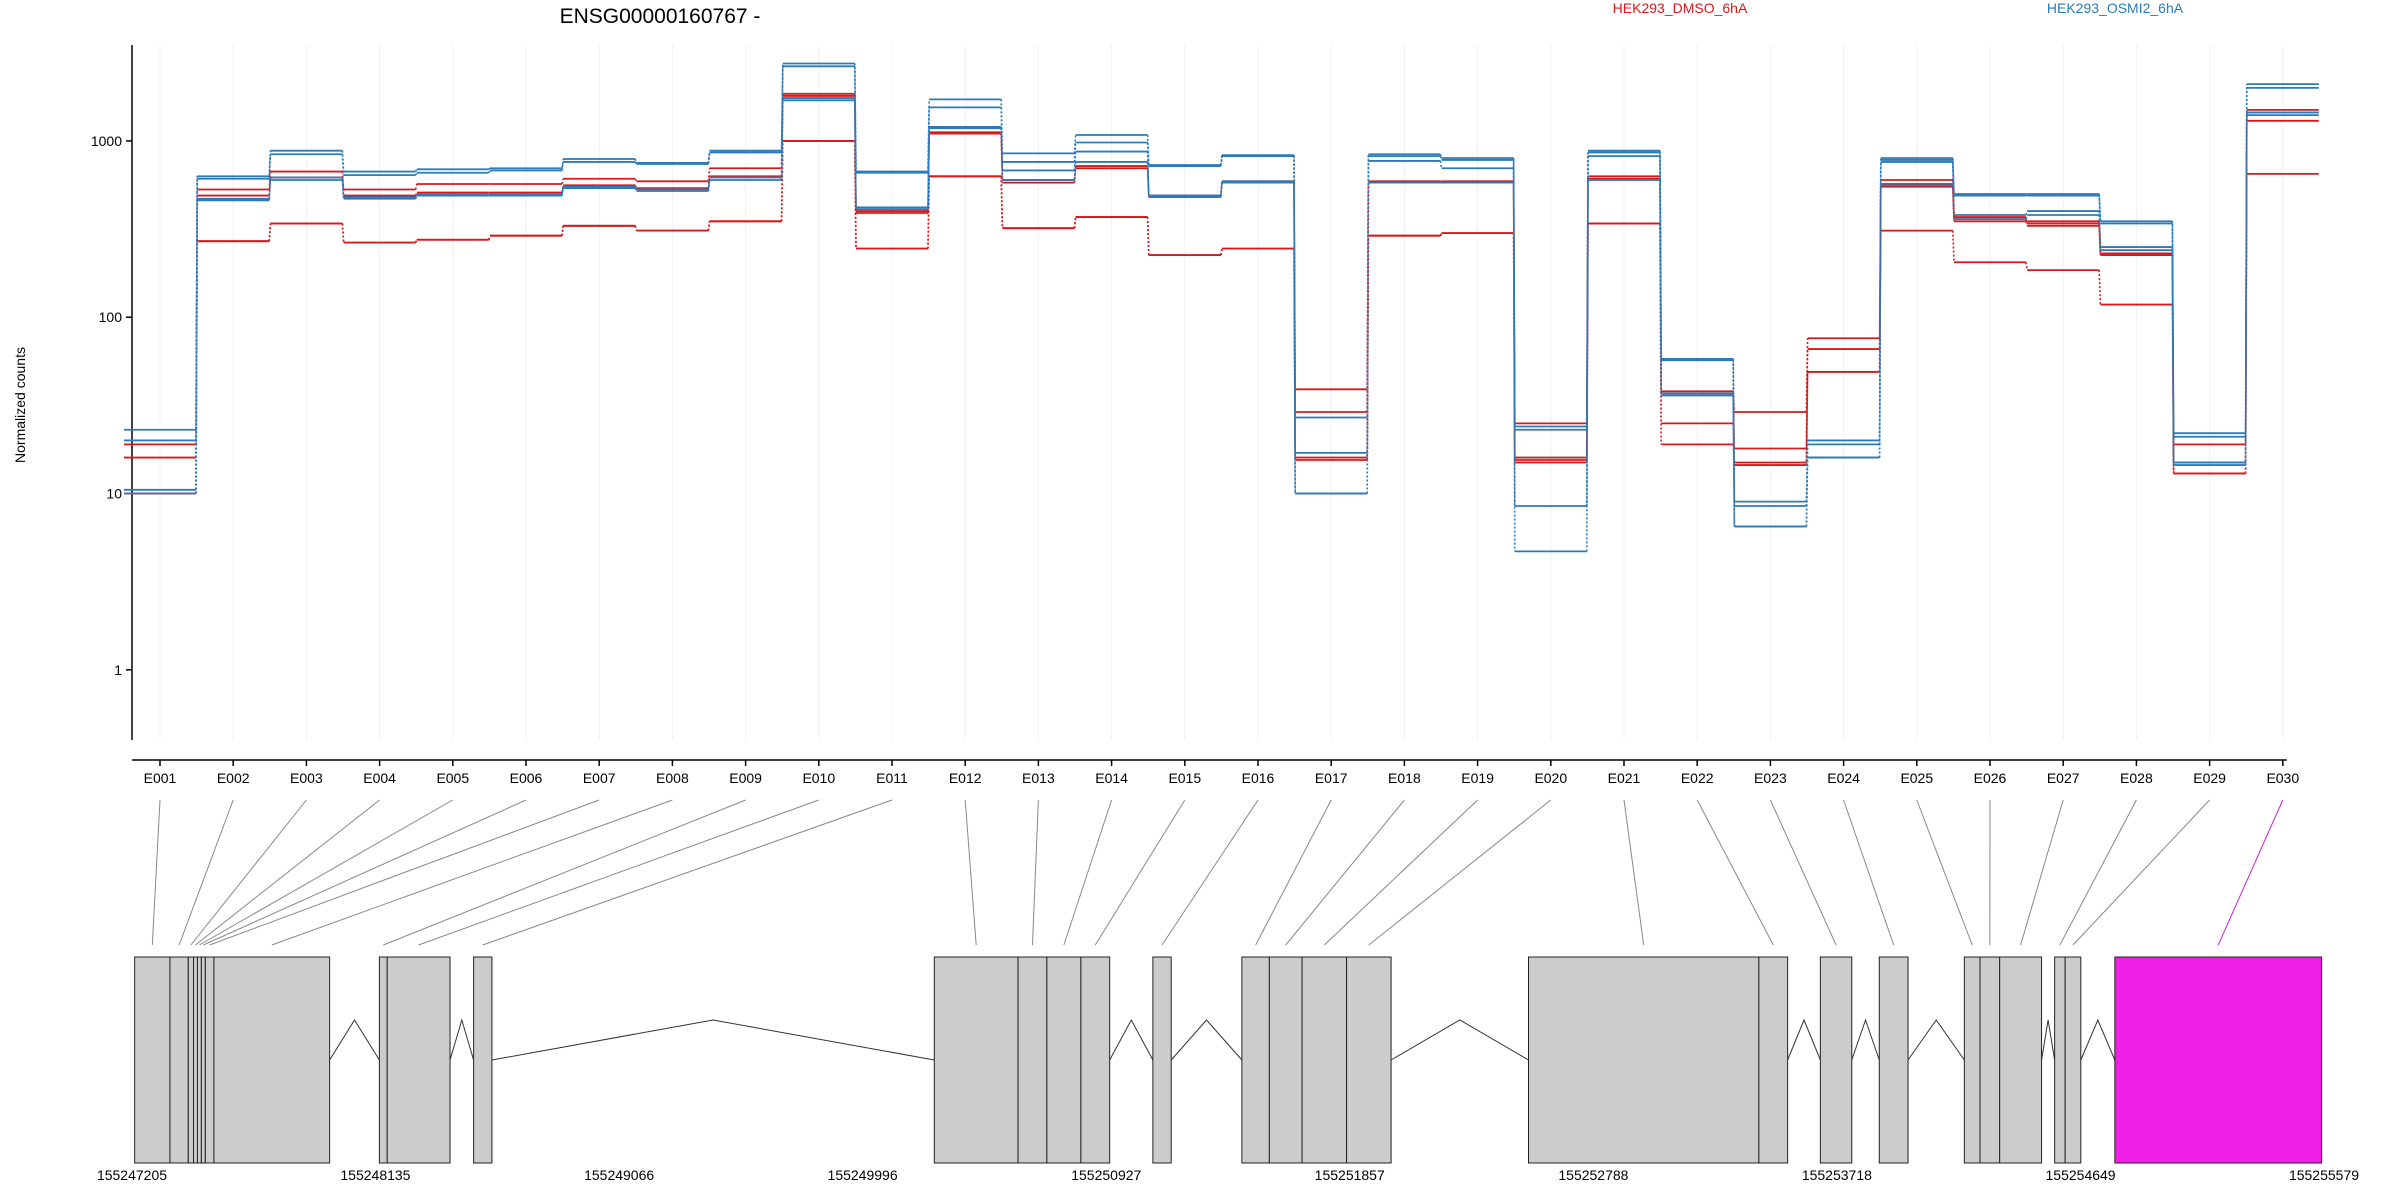  Describe the element at coordinates (1255, 1060) in the screenshot. I see `exon-box-E017` at that location.